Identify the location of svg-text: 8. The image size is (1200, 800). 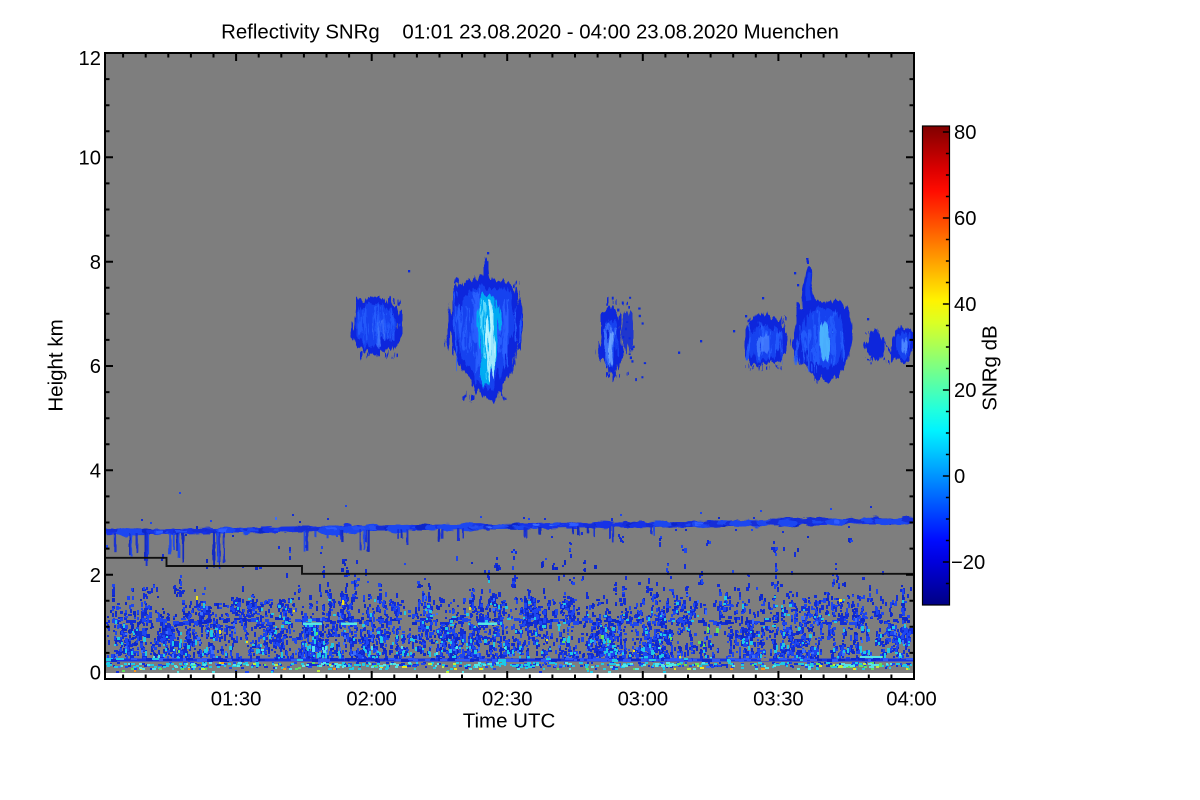
(95, 263).